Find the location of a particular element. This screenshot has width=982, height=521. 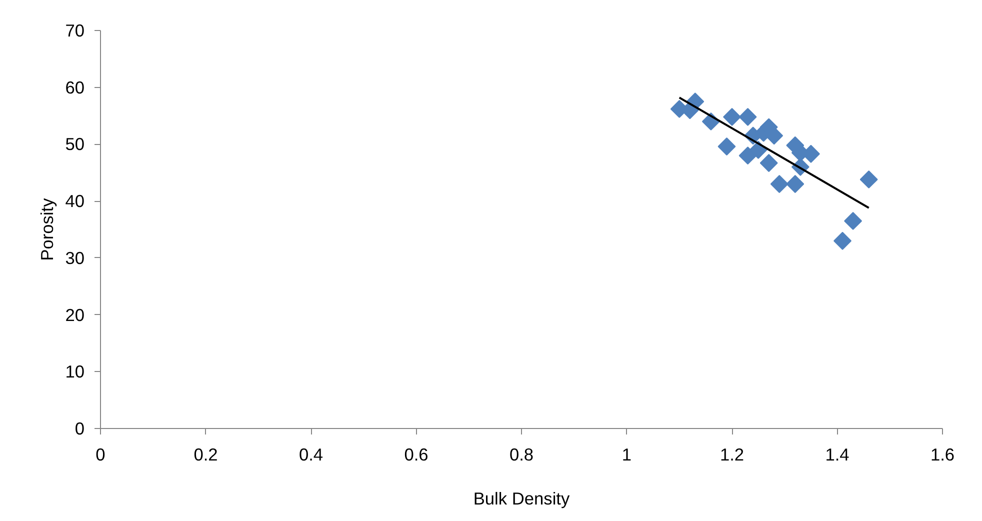

x-axis-title: Bulk Density is located at coordinates (521, 498).